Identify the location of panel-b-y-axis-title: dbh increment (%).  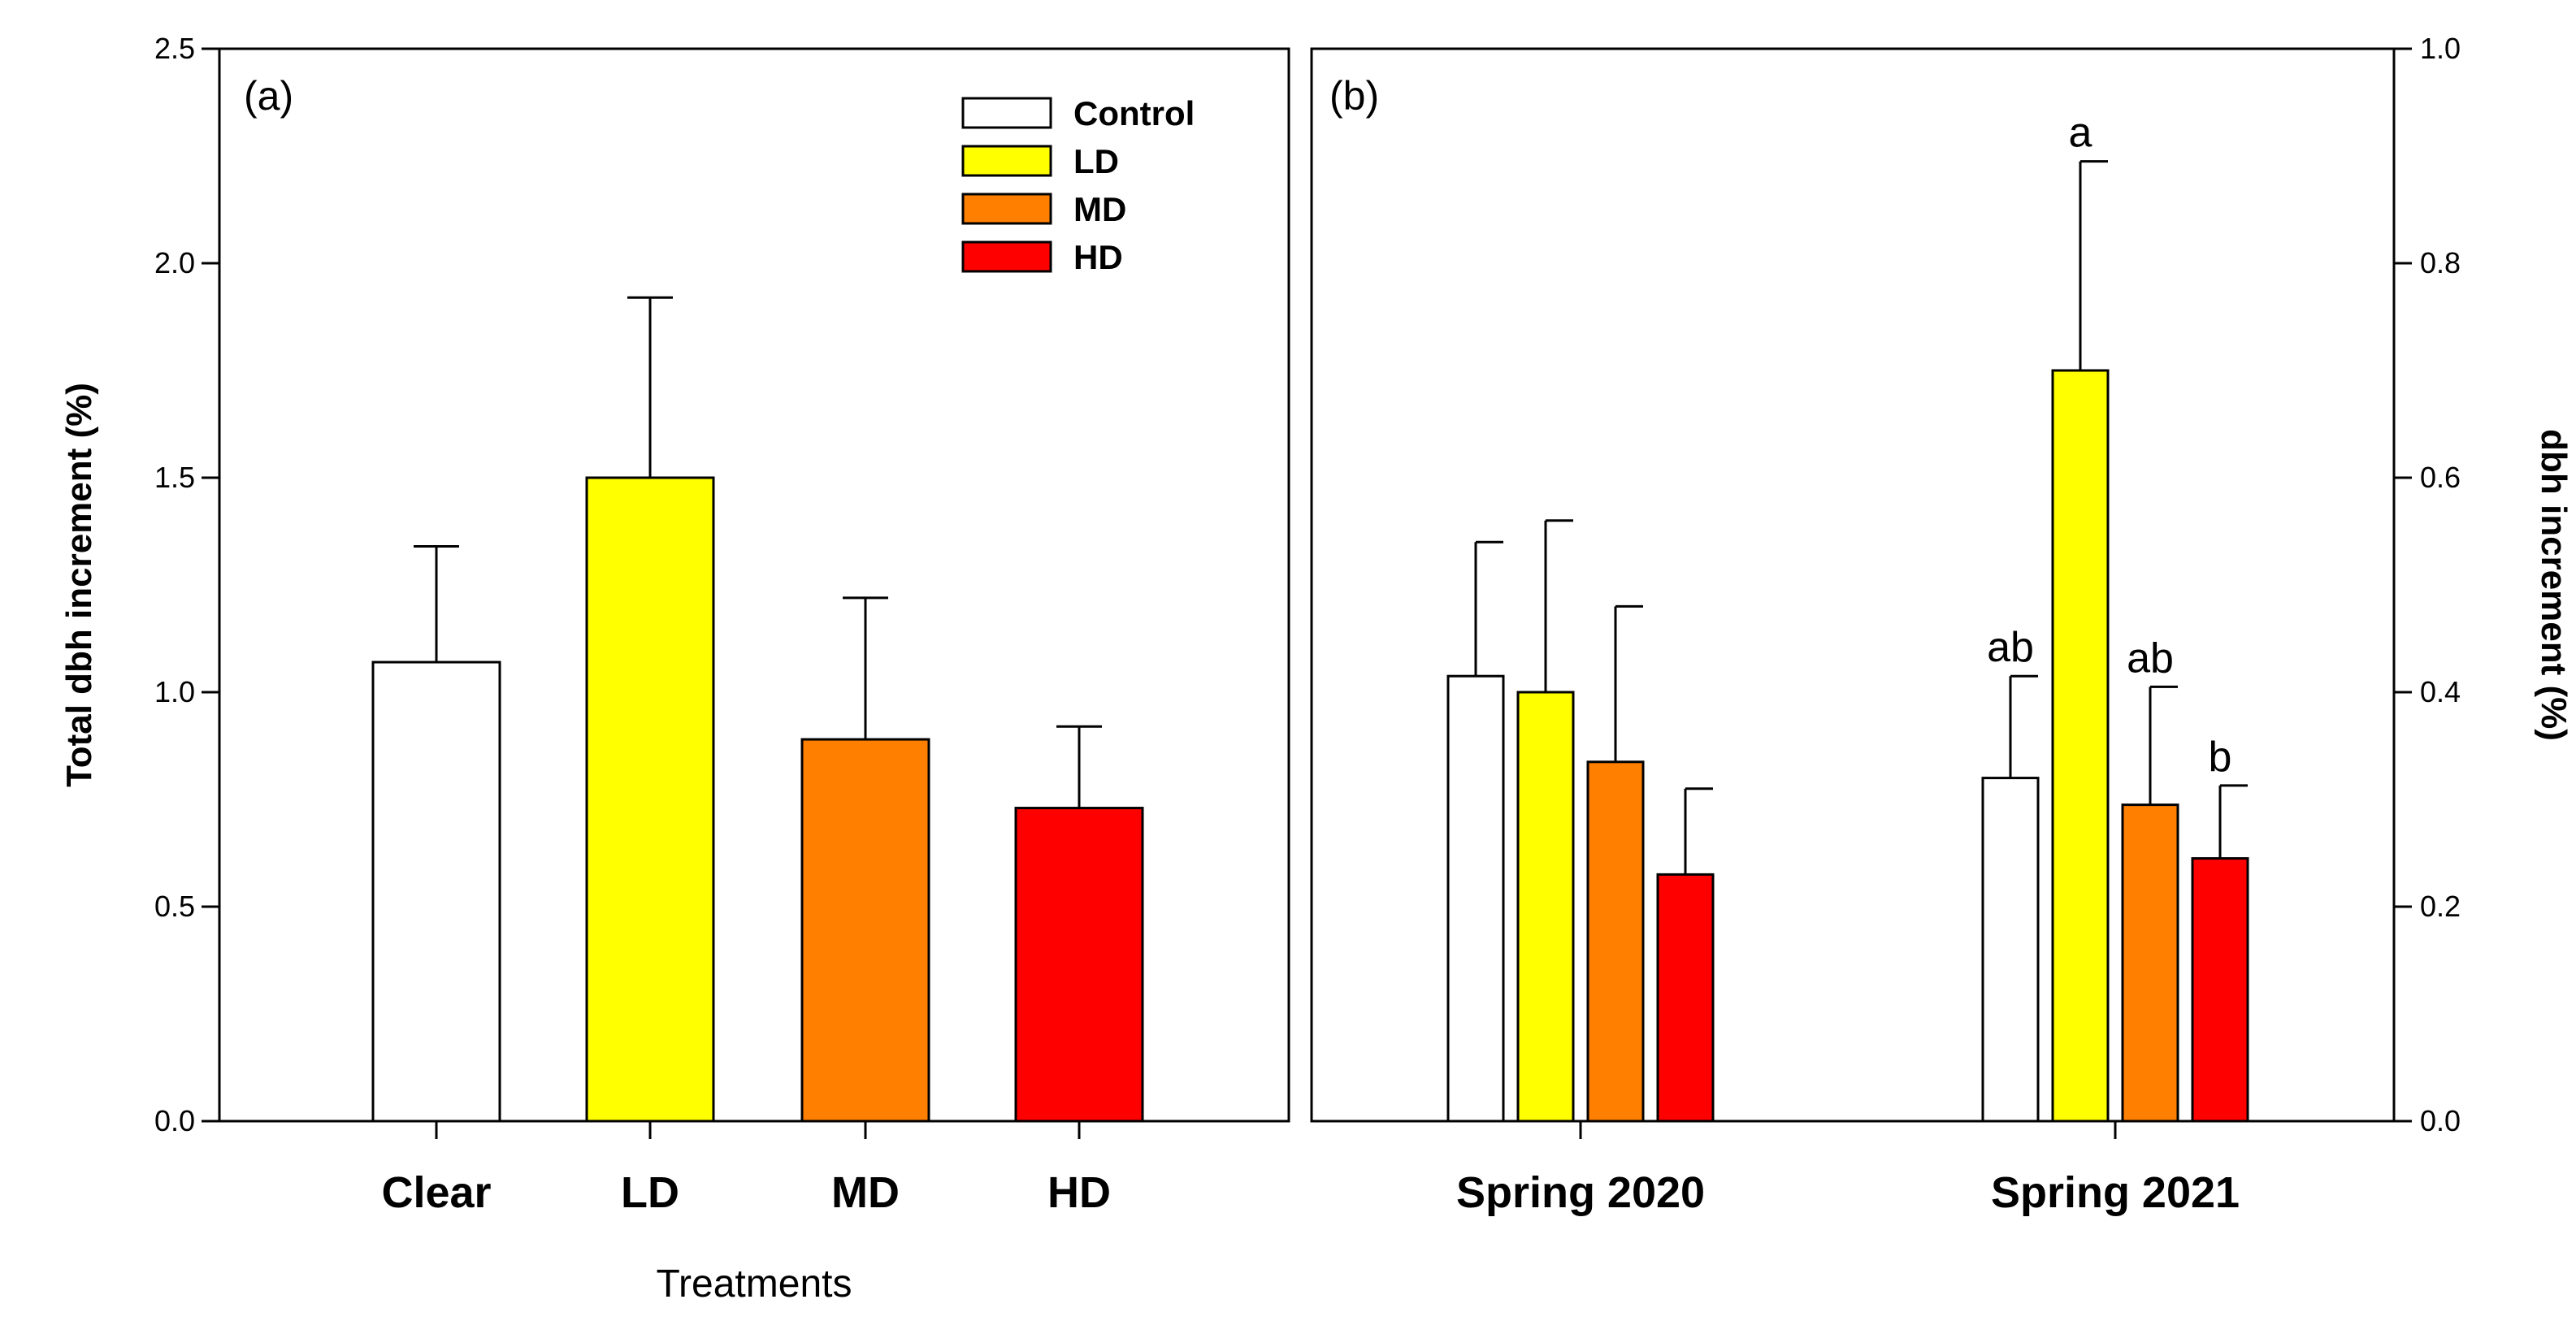
(2554, 585).